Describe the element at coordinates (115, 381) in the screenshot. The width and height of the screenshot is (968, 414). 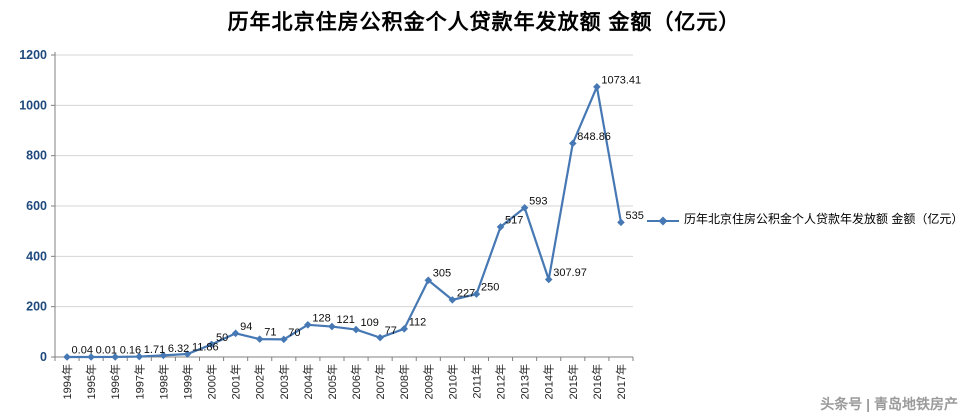
I see `x-tick-label: 1996年` at that location.